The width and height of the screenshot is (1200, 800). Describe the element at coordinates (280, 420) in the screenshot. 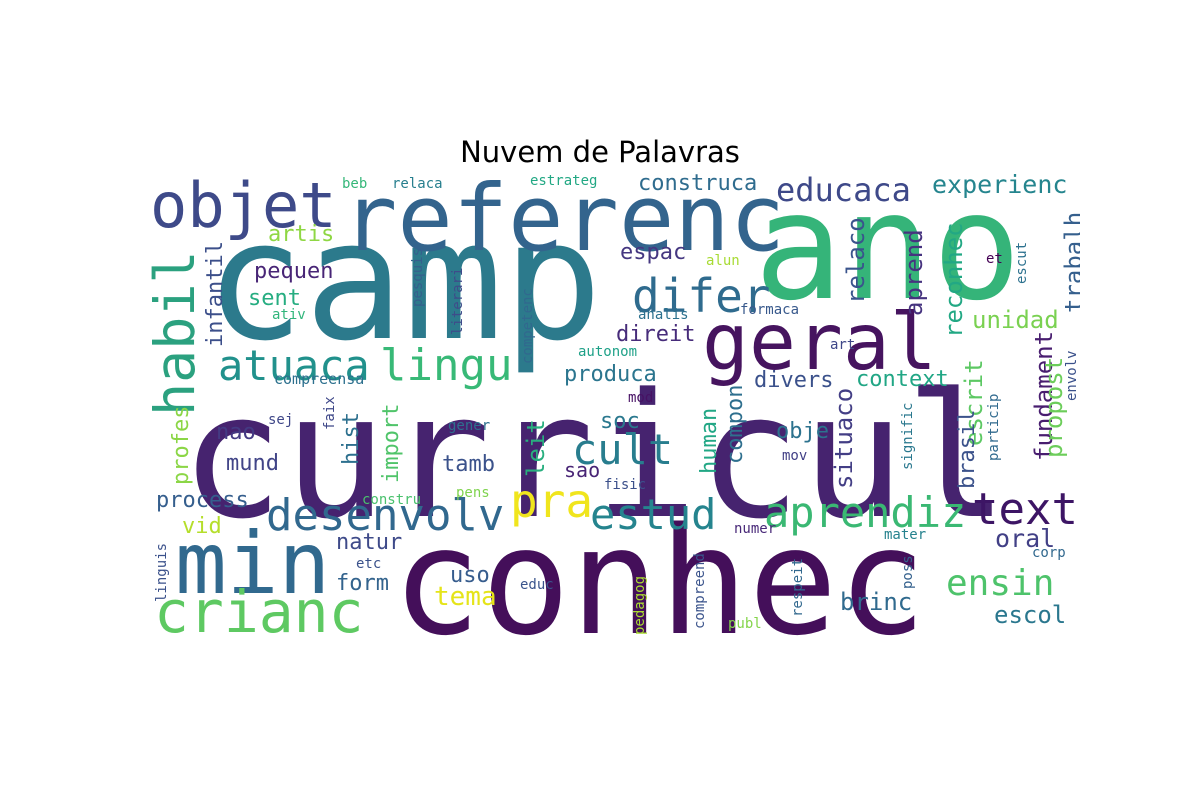

I see `word-sej: sej` at that location.